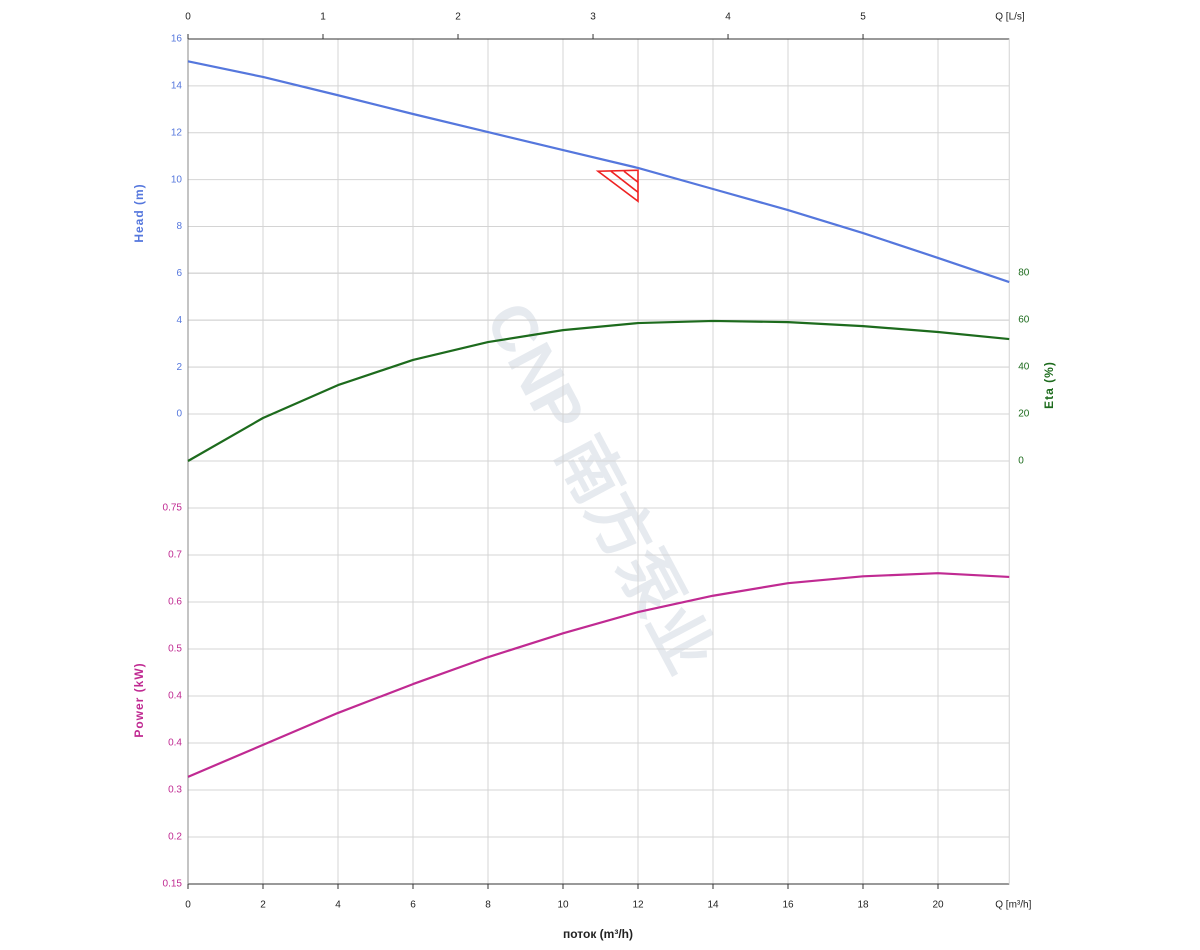  What do you see at coordinates (713, 905) in the screenshot?
I see `x-tick-label: 14` at bounding box center [713, 905].